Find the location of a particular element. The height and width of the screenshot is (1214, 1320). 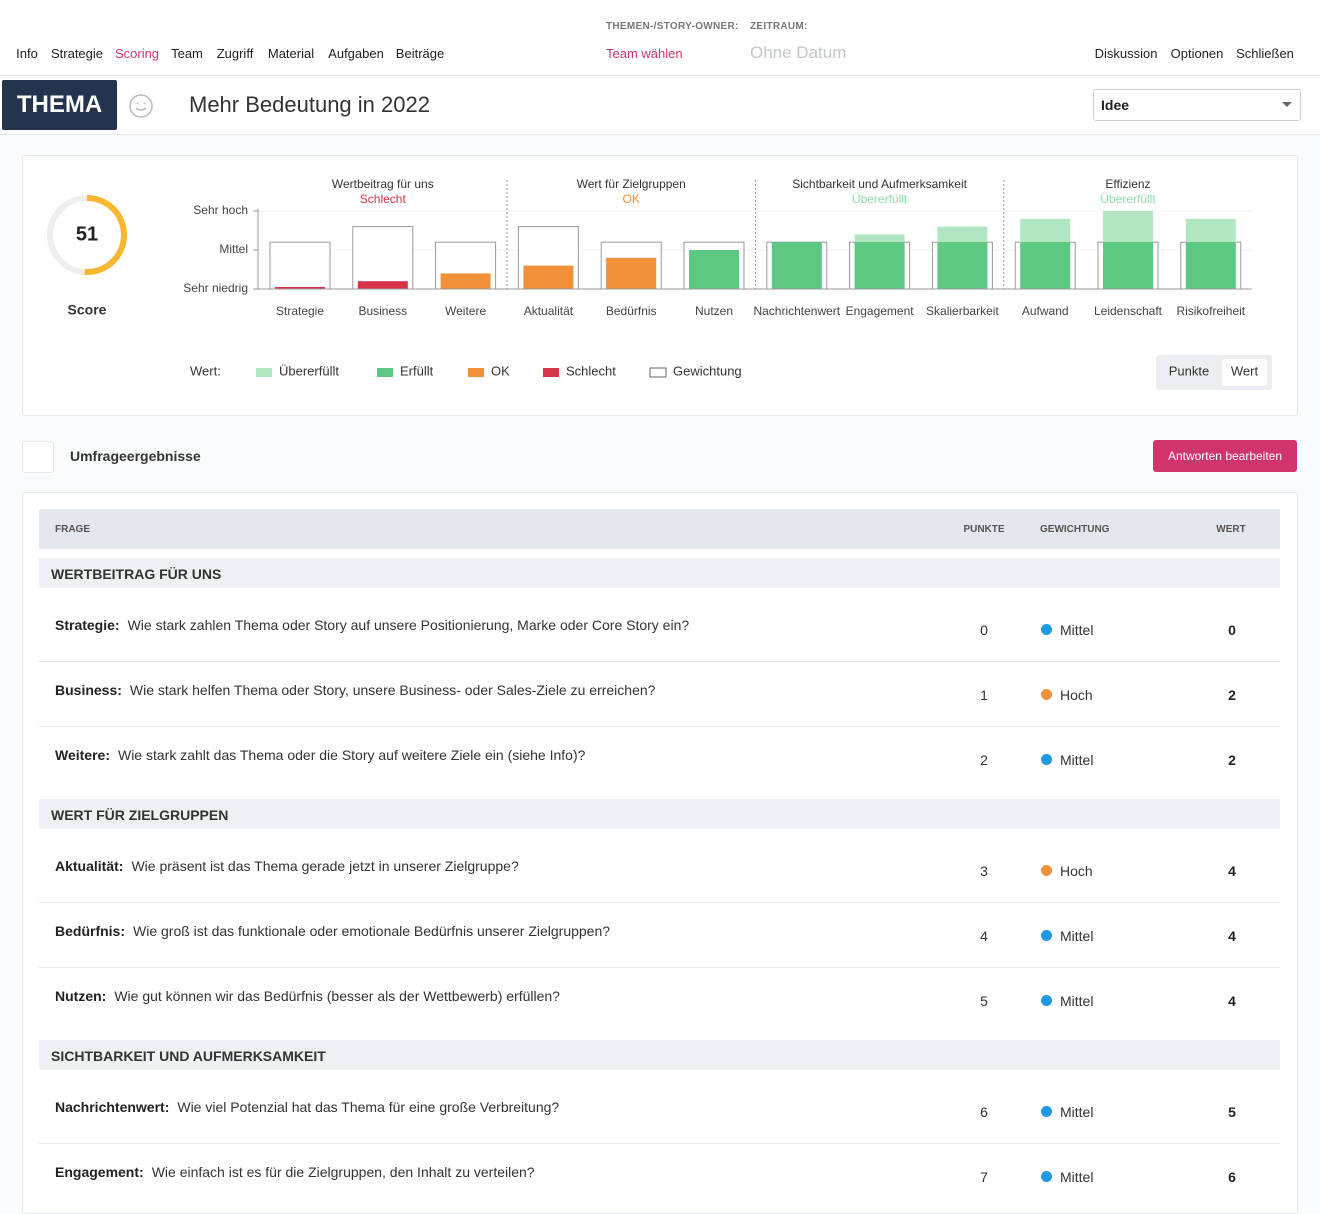

nav-item: Beiträge is located at coordinates (420, 53).